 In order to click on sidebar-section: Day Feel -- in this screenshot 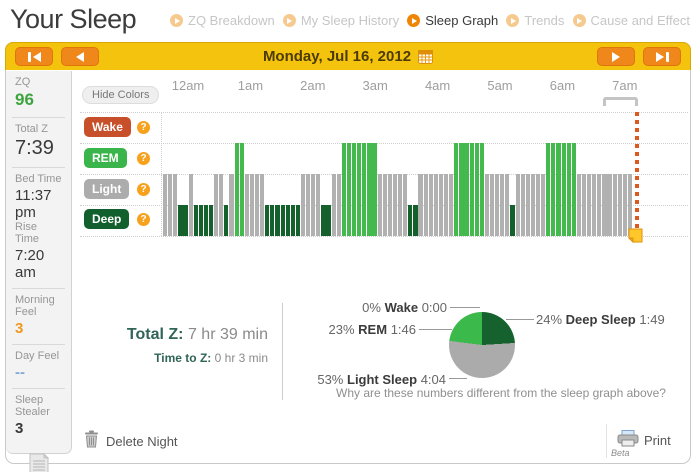, I will do `click(38, 366)`.